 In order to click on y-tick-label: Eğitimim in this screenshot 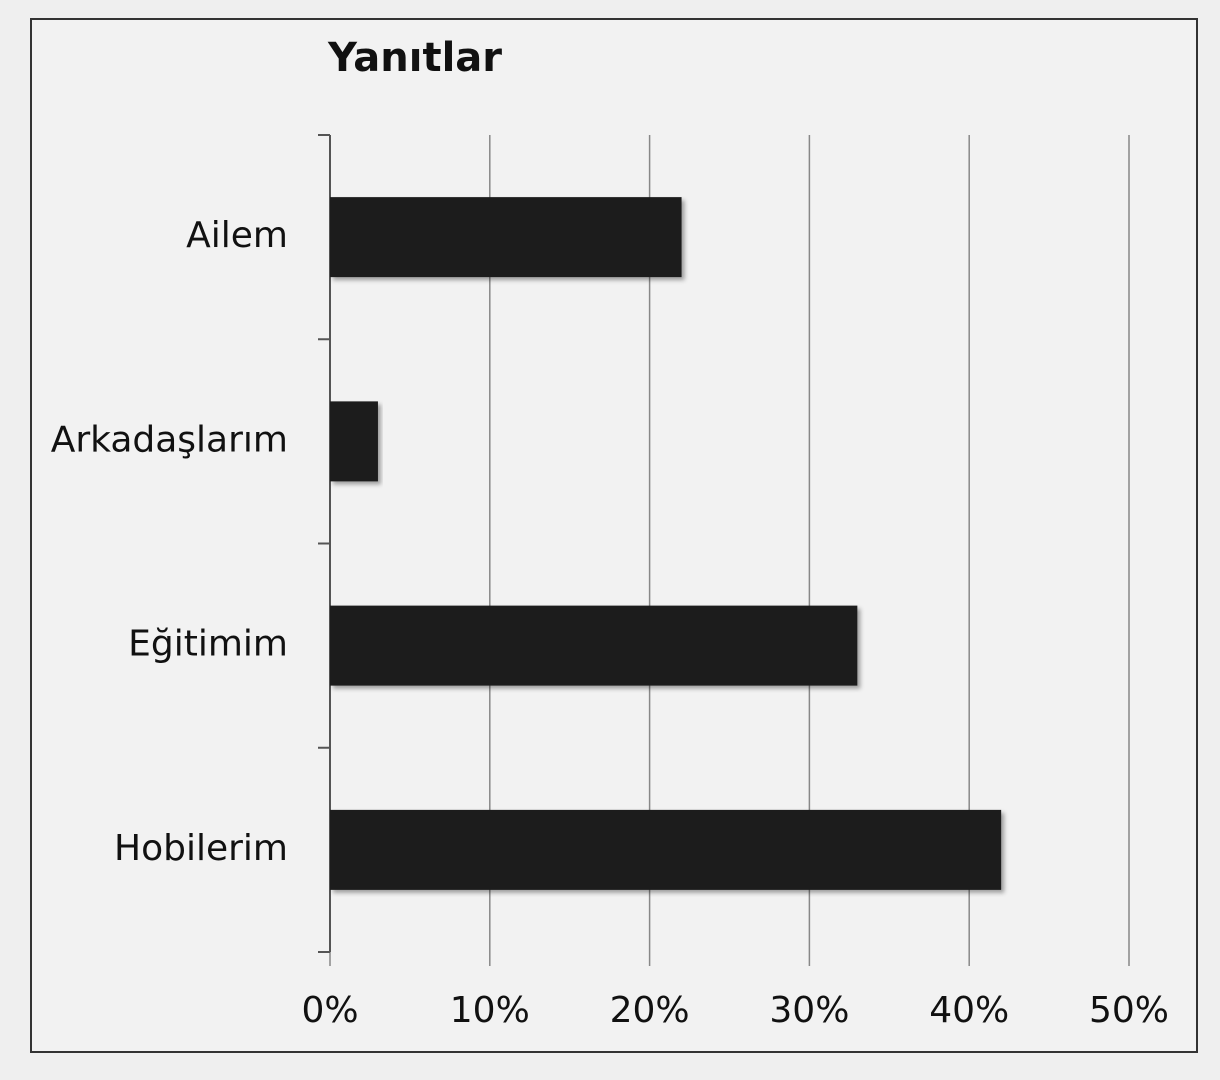, I will do `click(208, 644)`.